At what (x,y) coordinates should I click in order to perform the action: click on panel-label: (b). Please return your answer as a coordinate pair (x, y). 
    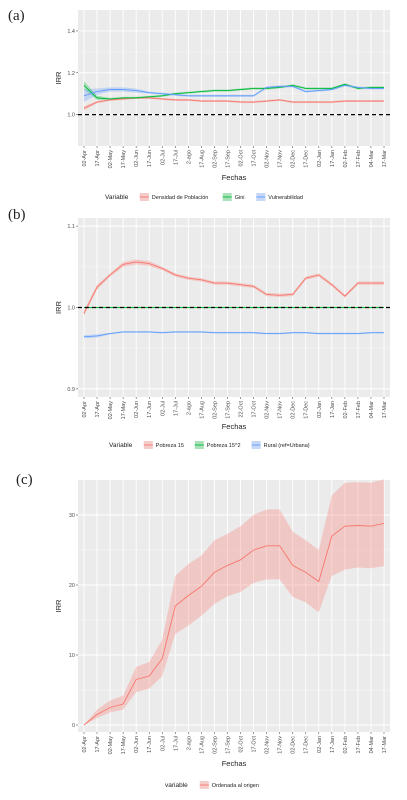
    Looking at the image, I should click on (17, 215).